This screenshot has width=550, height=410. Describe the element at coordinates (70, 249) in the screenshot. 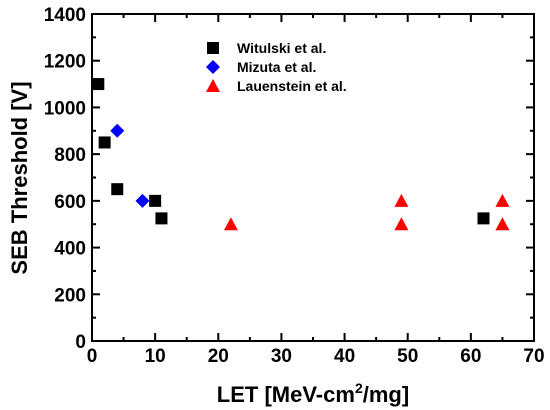

I see `y-tick-label: 400` at that location.